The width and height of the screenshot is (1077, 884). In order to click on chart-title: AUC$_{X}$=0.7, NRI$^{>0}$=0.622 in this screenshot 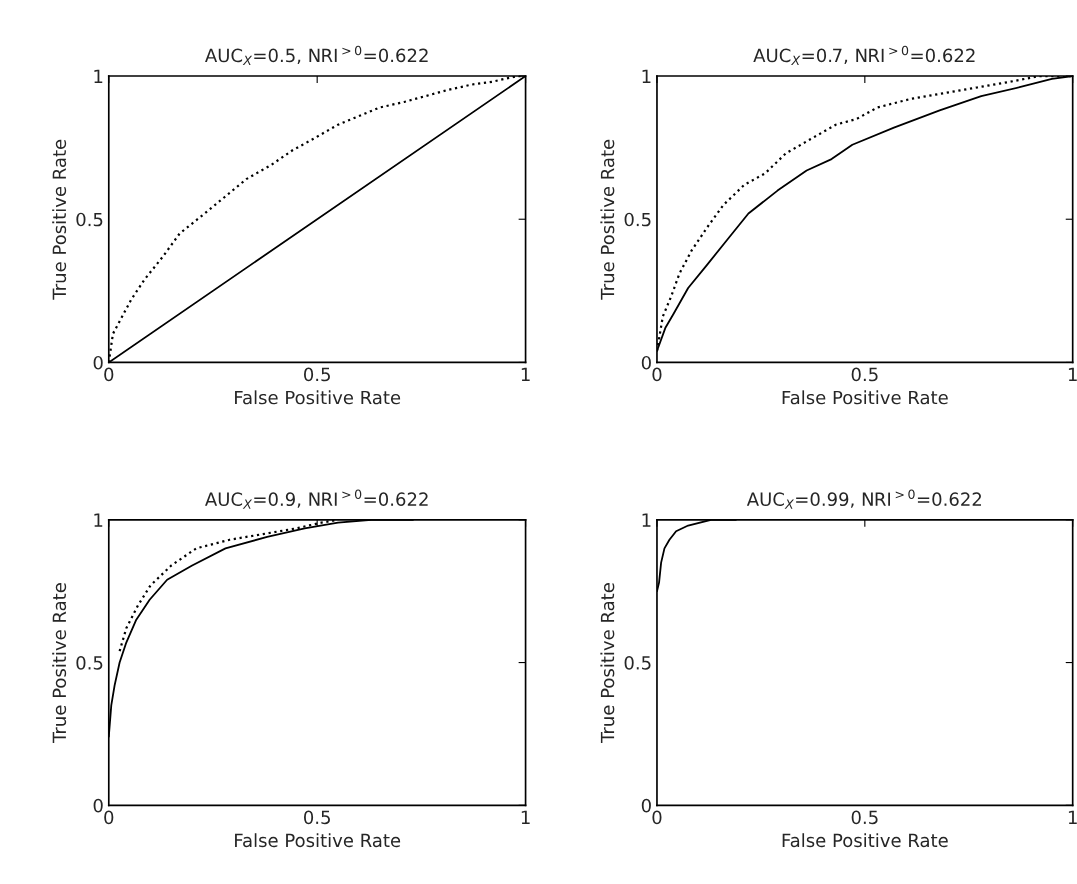, I will do `click(864, 55)`.